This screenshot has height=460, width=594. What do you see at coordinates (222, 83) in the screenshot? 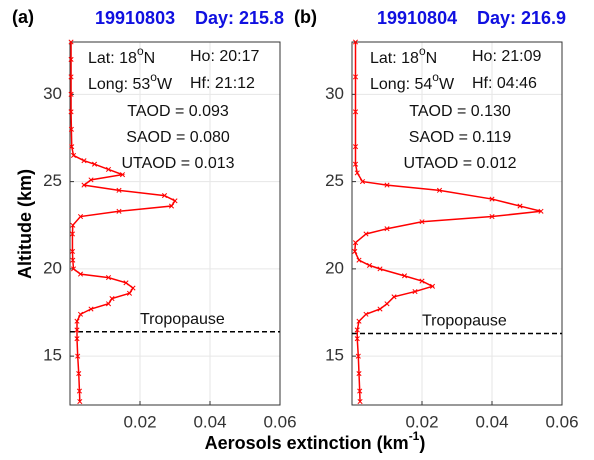
I see `hf-time: Hf: 21:12` at bounding box center [222, 83].